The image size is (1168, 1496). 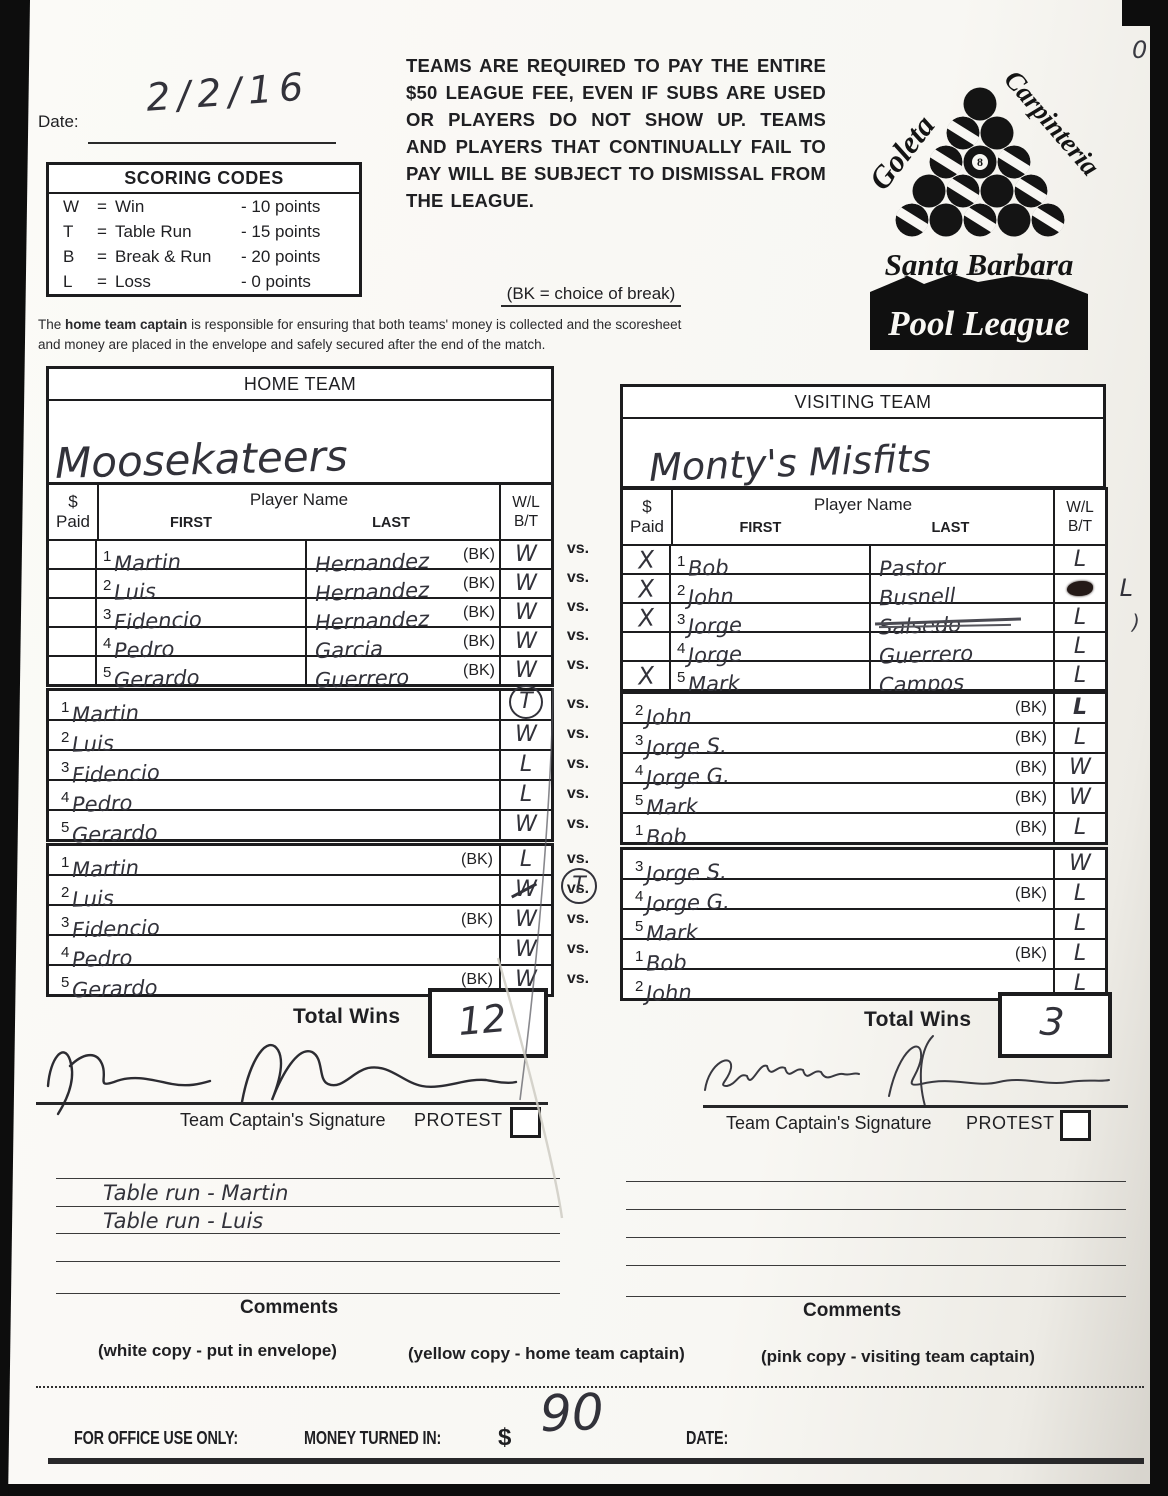 I want to click on player-cell: 2 John (BK), so click(x=839, y=712).